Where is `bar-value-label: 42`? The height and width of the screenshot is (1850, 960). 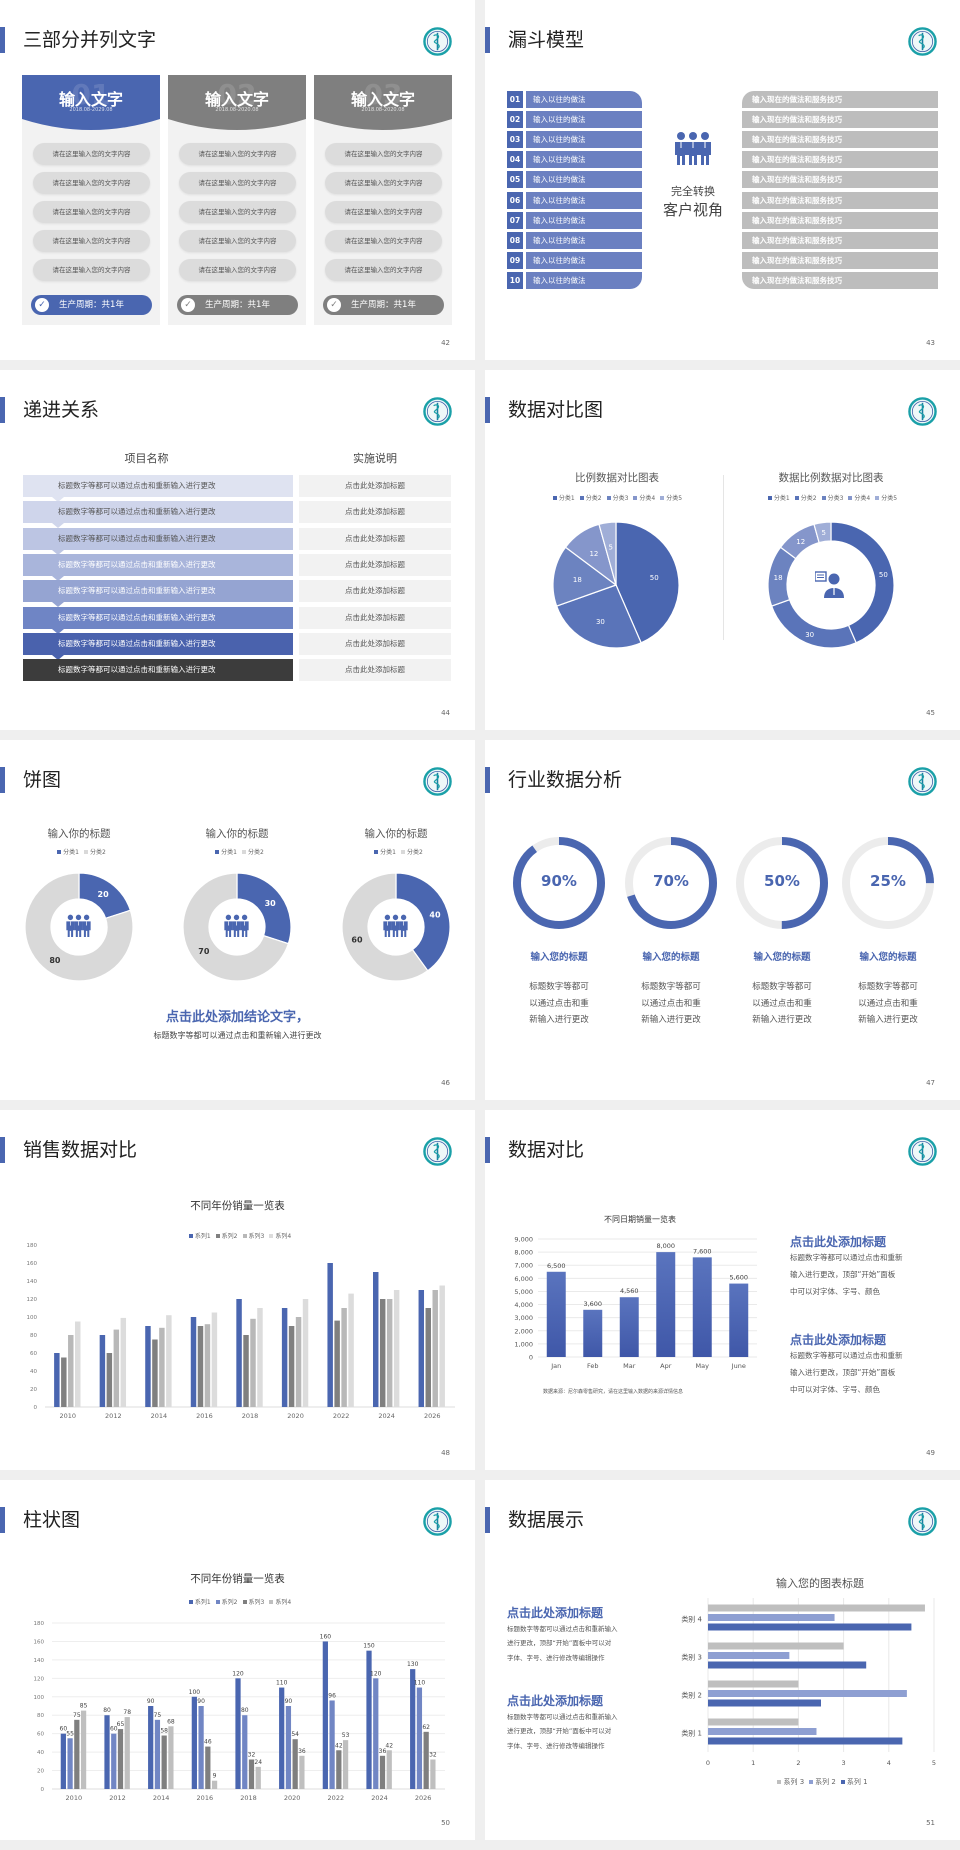
bar-value-label: 42 is located at coordinates (339, 1745).